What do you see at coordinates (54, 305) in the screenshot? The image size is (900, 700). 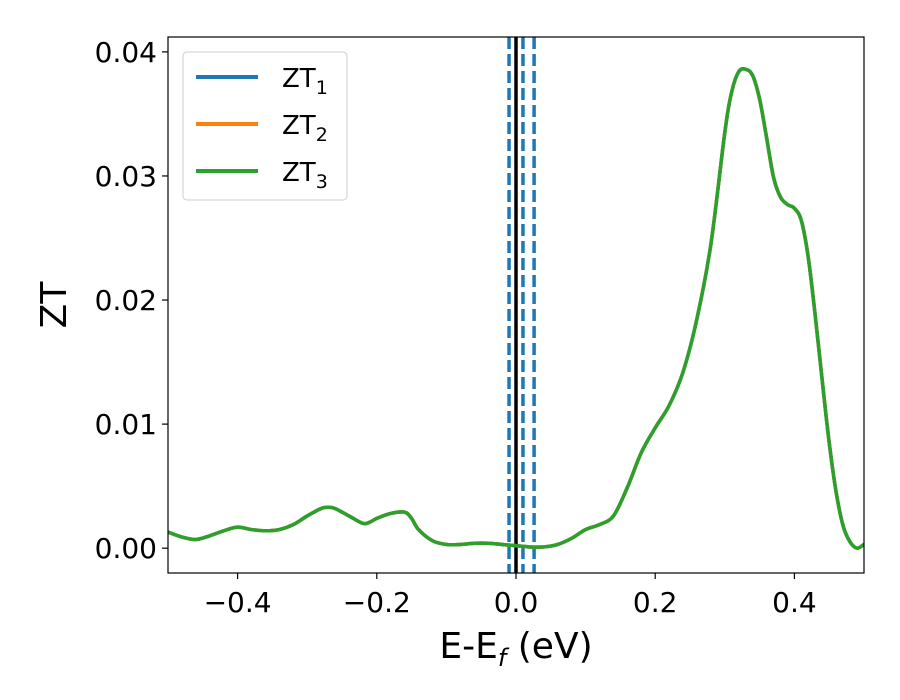 I see `y-axis-title: ZT` at bounding box center [54, 305].